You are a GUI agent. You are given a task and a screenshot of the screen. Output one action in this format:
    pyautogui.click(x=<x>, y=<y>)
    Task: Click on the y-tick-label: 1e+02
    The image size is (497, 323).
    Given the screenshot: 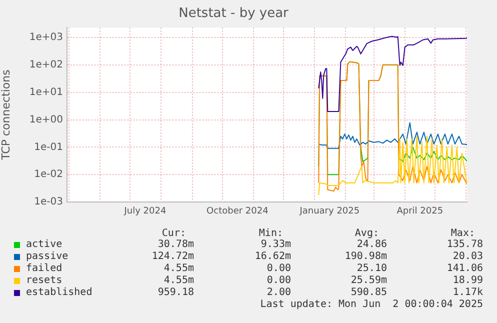 What is the action you would take?
    pyautogui.click(x=46, y=65)
    